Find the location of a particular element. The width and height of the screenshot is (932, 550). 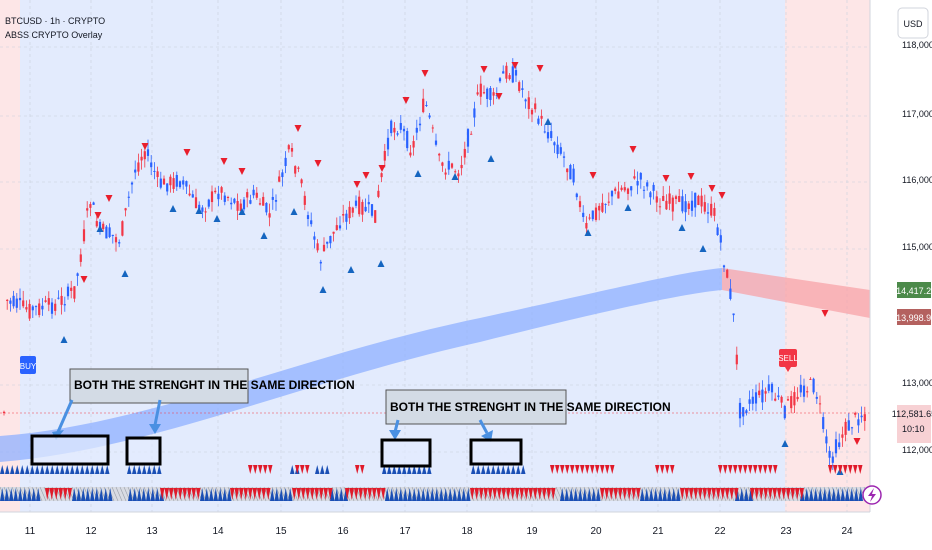

date-label-16: 16 is located at coordinates (343, 531).